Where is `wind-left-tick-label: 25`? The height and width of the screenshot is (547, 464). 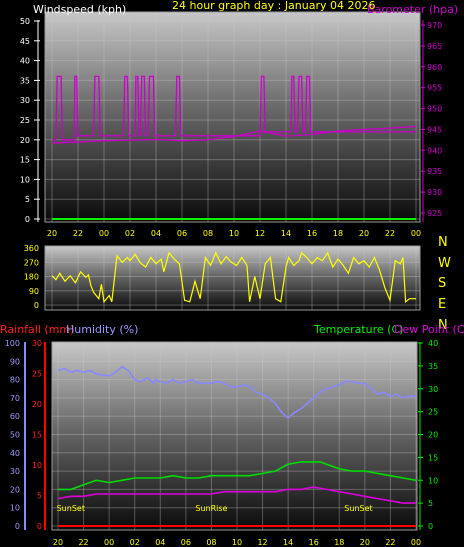
wind-left-tick-label: 25 is located at coordinates (25, 120).